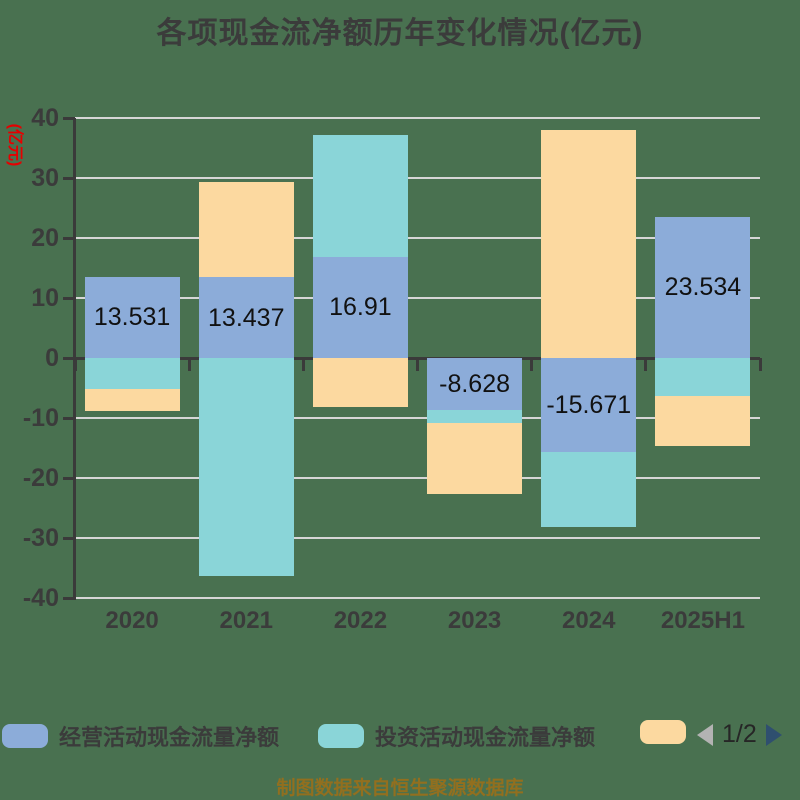 This screenshot has height=800, width=800. Describe the element at coordinates (132, 400) in the screenshot. I see `bar-segment-2020-series2` at that location.